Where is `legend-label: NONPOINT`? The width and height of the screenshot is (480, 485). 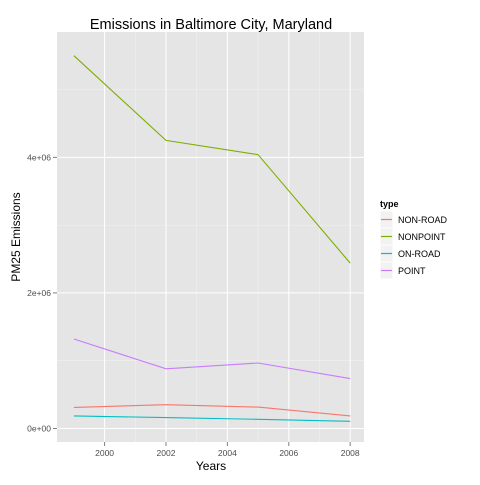
legend-label: NONPOINT is located at coordinates (422, 237).